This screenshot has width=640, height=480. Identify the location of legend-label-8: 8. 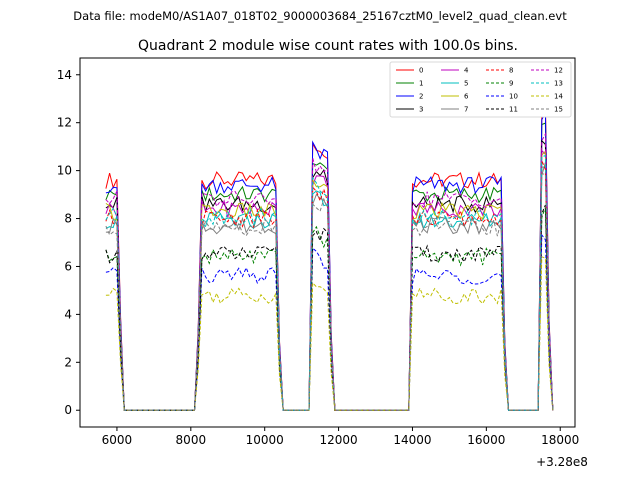
(511, 71).